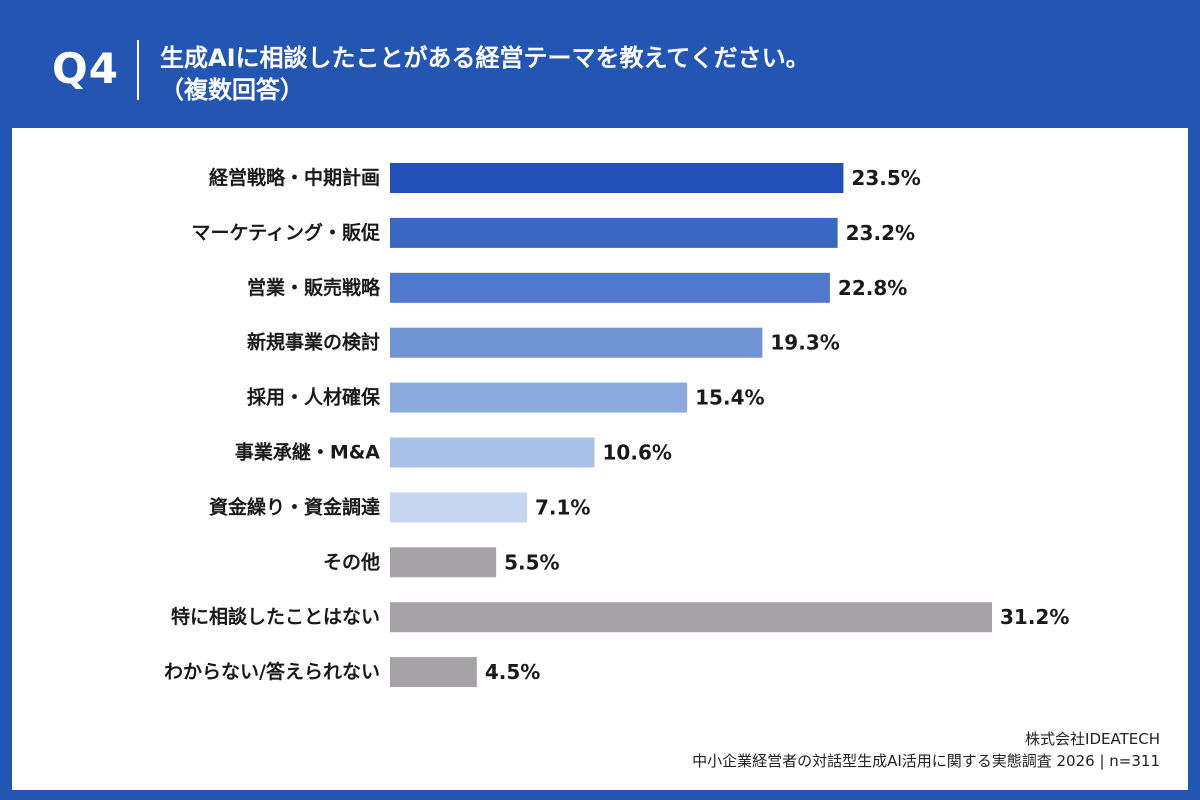  What do you see at coordinates (1092, 739) in the screenshot?
I see `footer-company: 株式会社IDEATECH` at bounding box center [1092, 739].